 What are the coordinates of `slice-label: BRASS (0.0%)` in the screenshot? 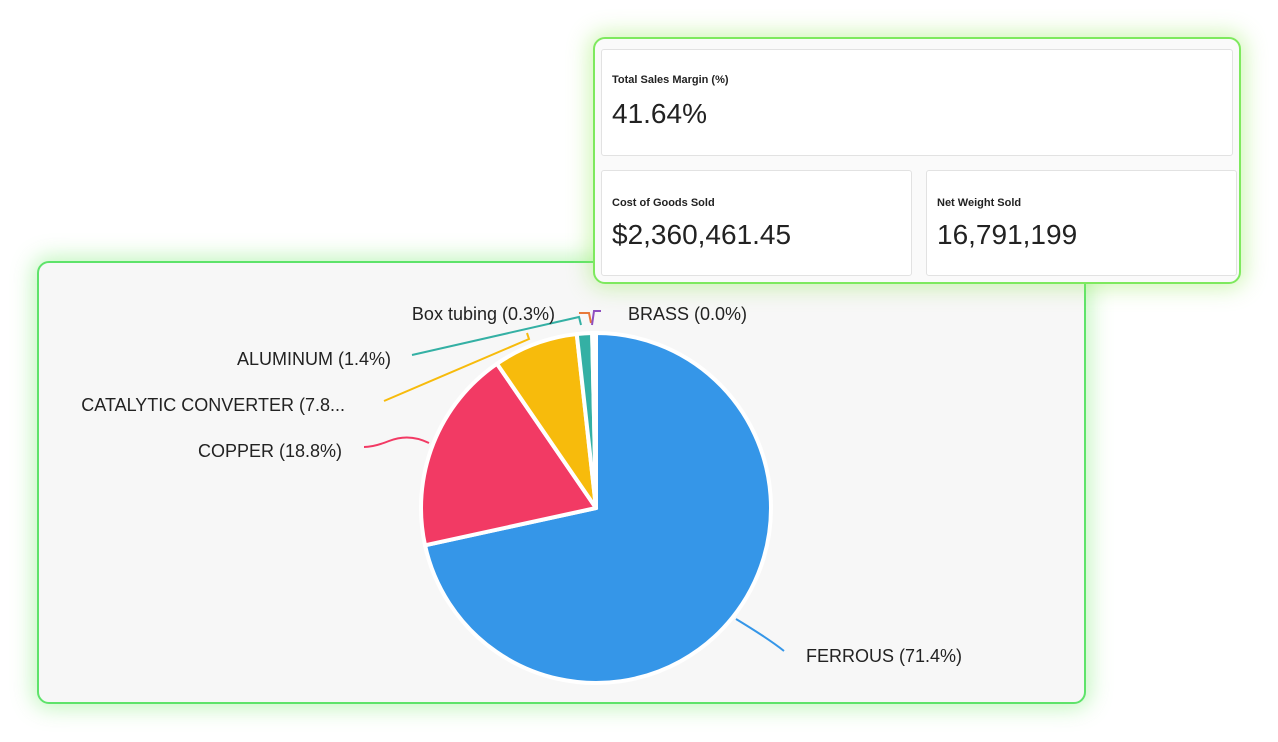 It's located at (687, 314).